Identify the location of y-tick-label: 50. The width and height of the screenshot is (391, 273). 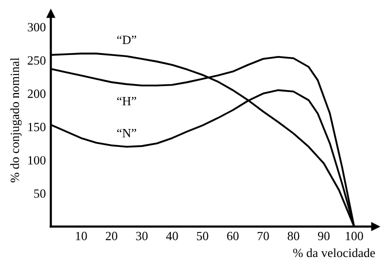
(40, 193).